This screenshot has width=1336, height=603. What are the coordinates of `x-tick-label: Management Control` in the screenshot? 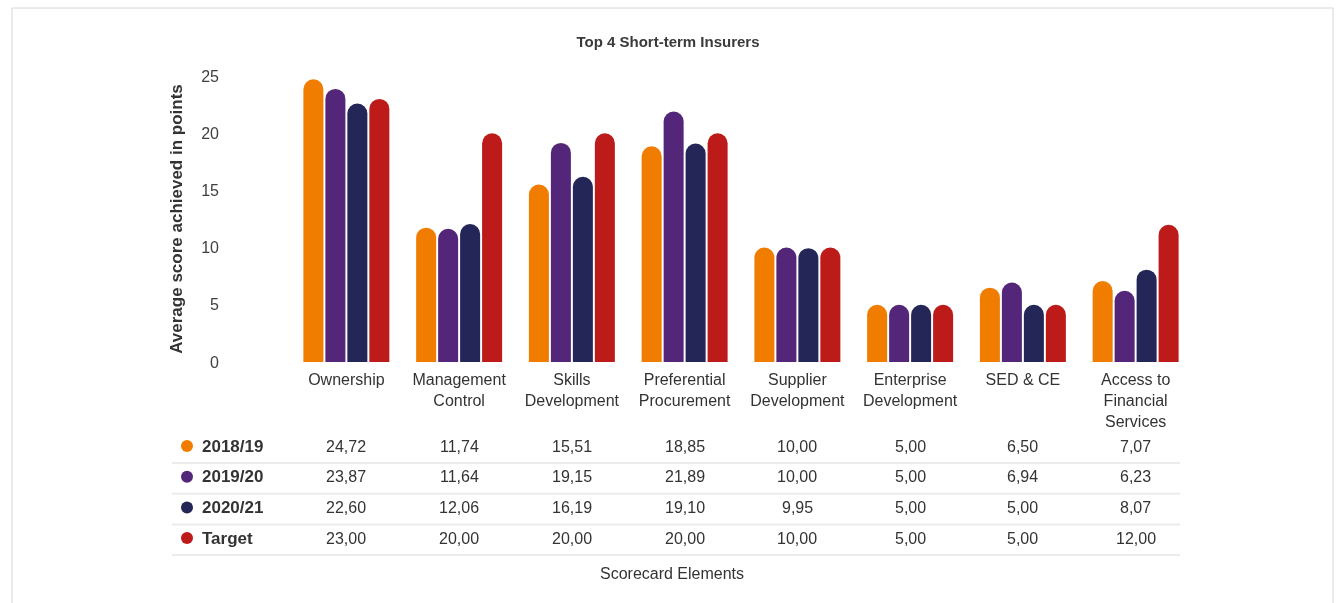 It's located at (459, 390).